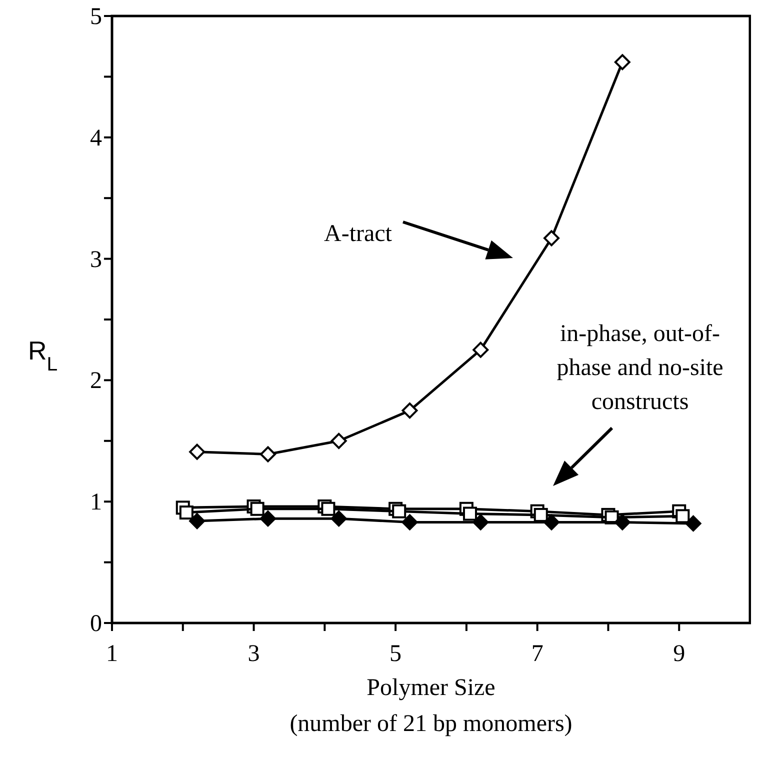 The image size is (759, 757). What do you see at coordinates (96, 17) in the screenshot?
I see `y-tick-label: 5` at bounding box center [96, 17].